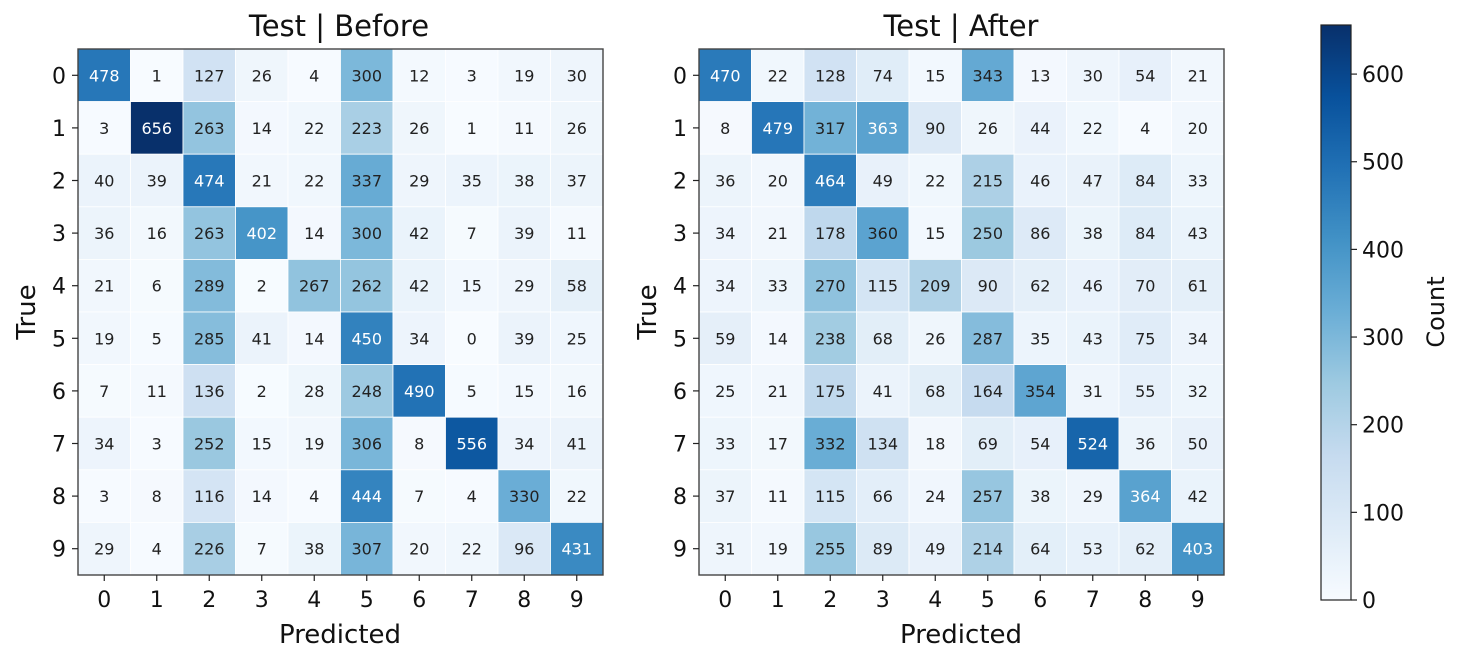 This screenshot has width=1458, height=657. I want to click on chart-title-before: Test | Before, so click(338, 26).